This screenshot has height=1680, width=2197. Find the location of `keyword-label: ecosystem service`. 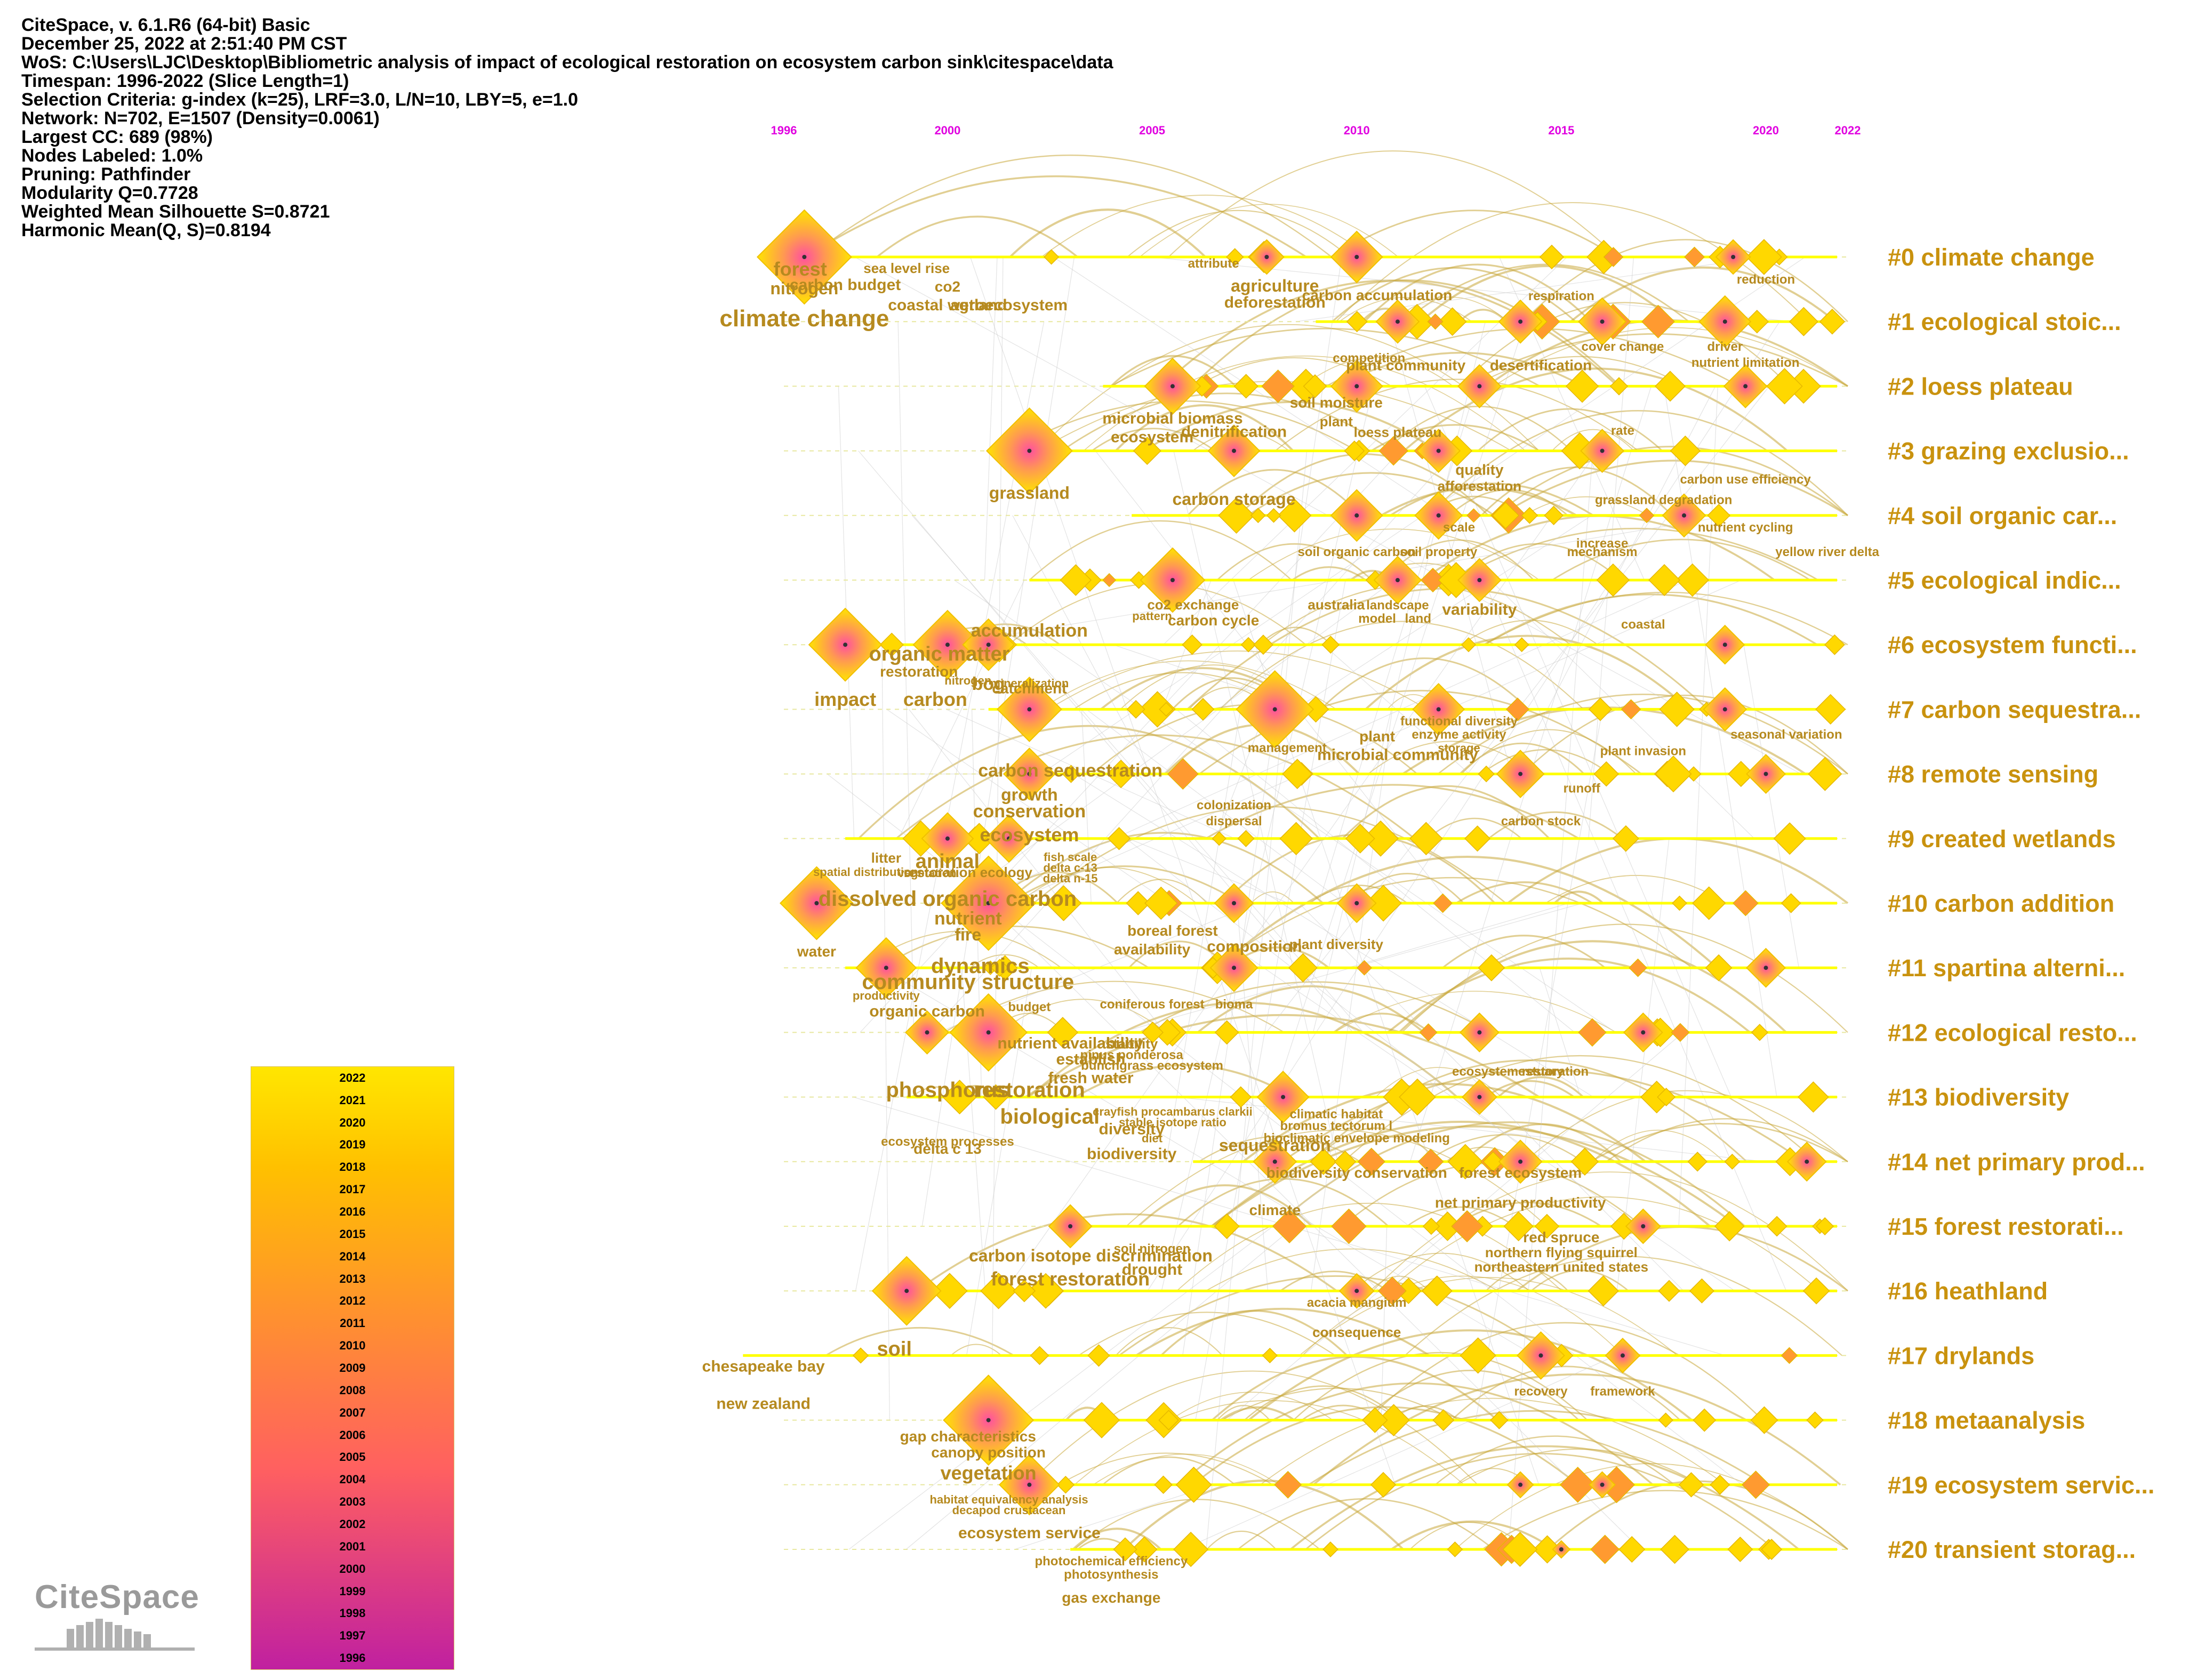

keyword-label: ecosystem service is located at coordinates (1029, 1533).